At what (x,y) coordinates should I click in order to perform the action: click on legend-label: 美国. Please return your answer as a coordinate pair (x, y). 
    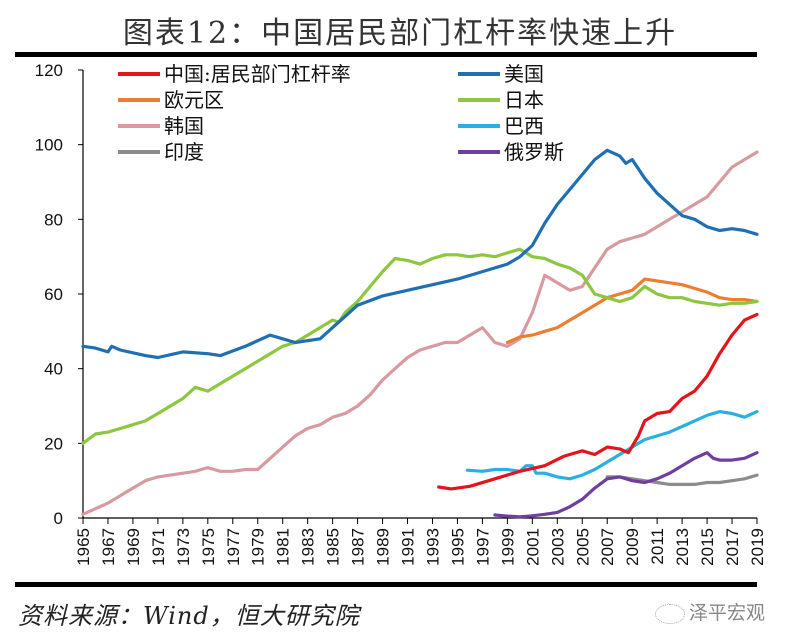
    Looking at the image, I should click on (524, 74).